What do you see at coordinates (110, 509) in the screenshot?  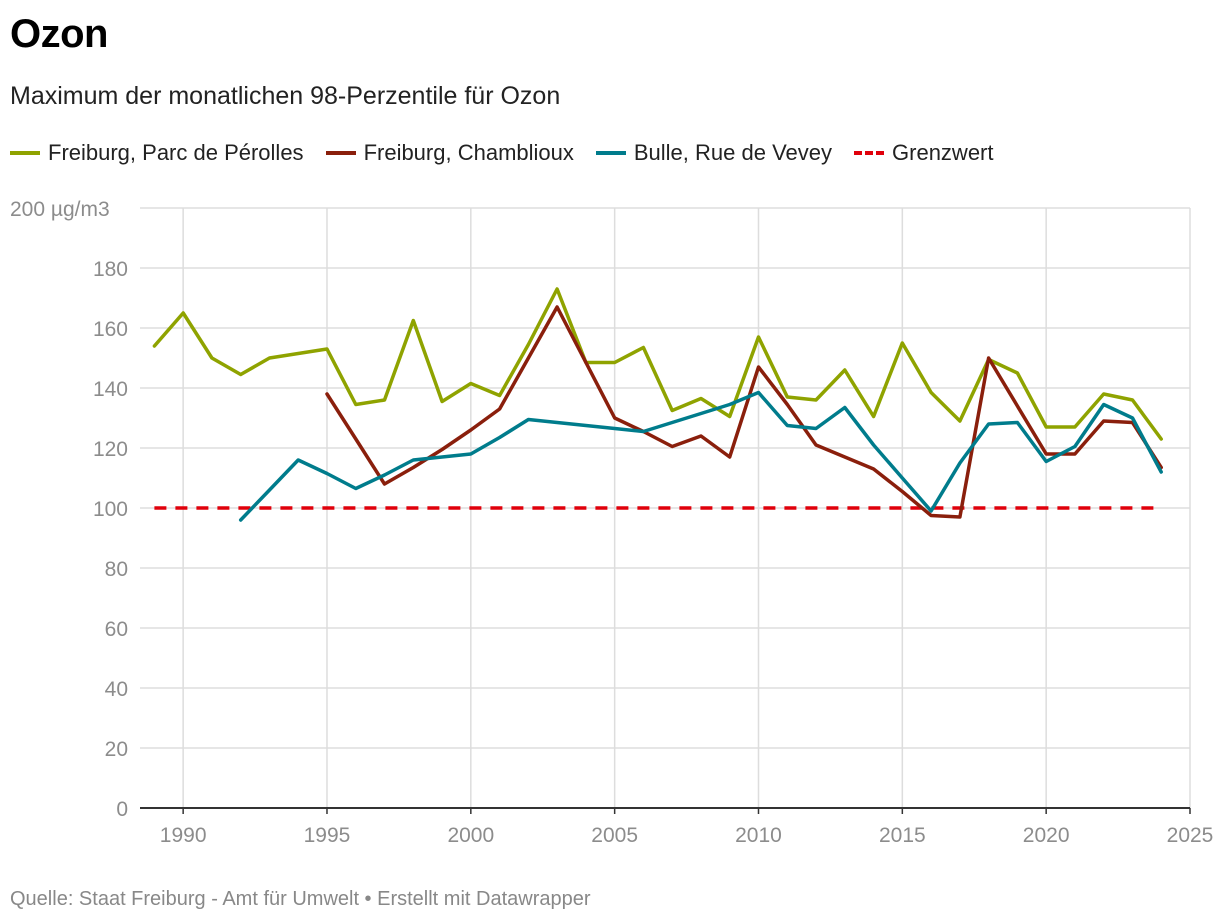 I see `y-tick-label: 100` at bounding box center [110, 509].